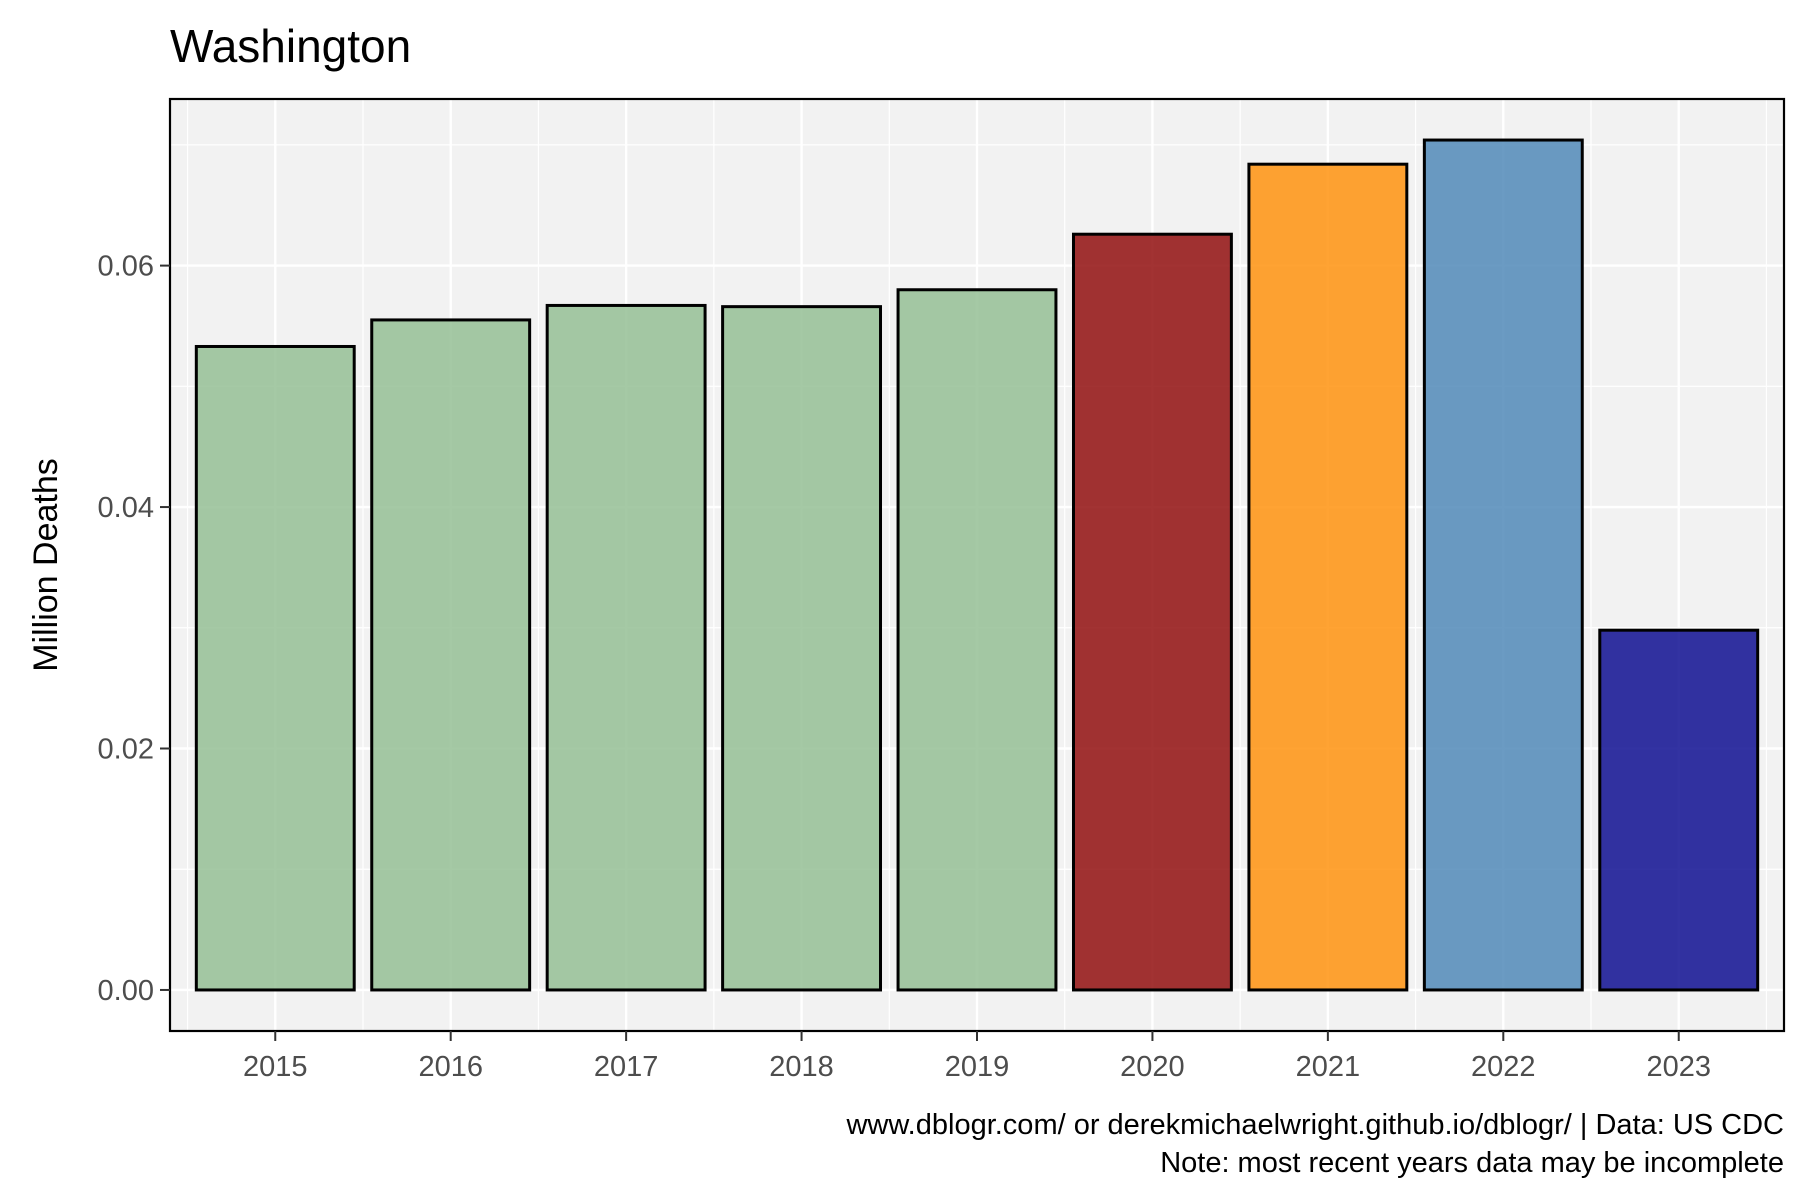 This screenshot has width=1800, height=1200. I want to click on x-axis: 2015 2016 2017 2018 2019 2020 2021 2022 2023, so click(977, 1057).